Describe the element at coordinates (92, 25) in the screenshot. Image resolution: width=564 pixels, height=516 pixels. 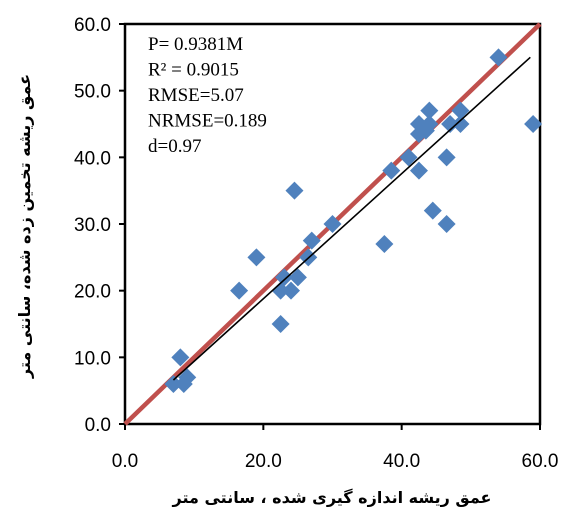
I see `y-tick-label: 60.0` at that location.